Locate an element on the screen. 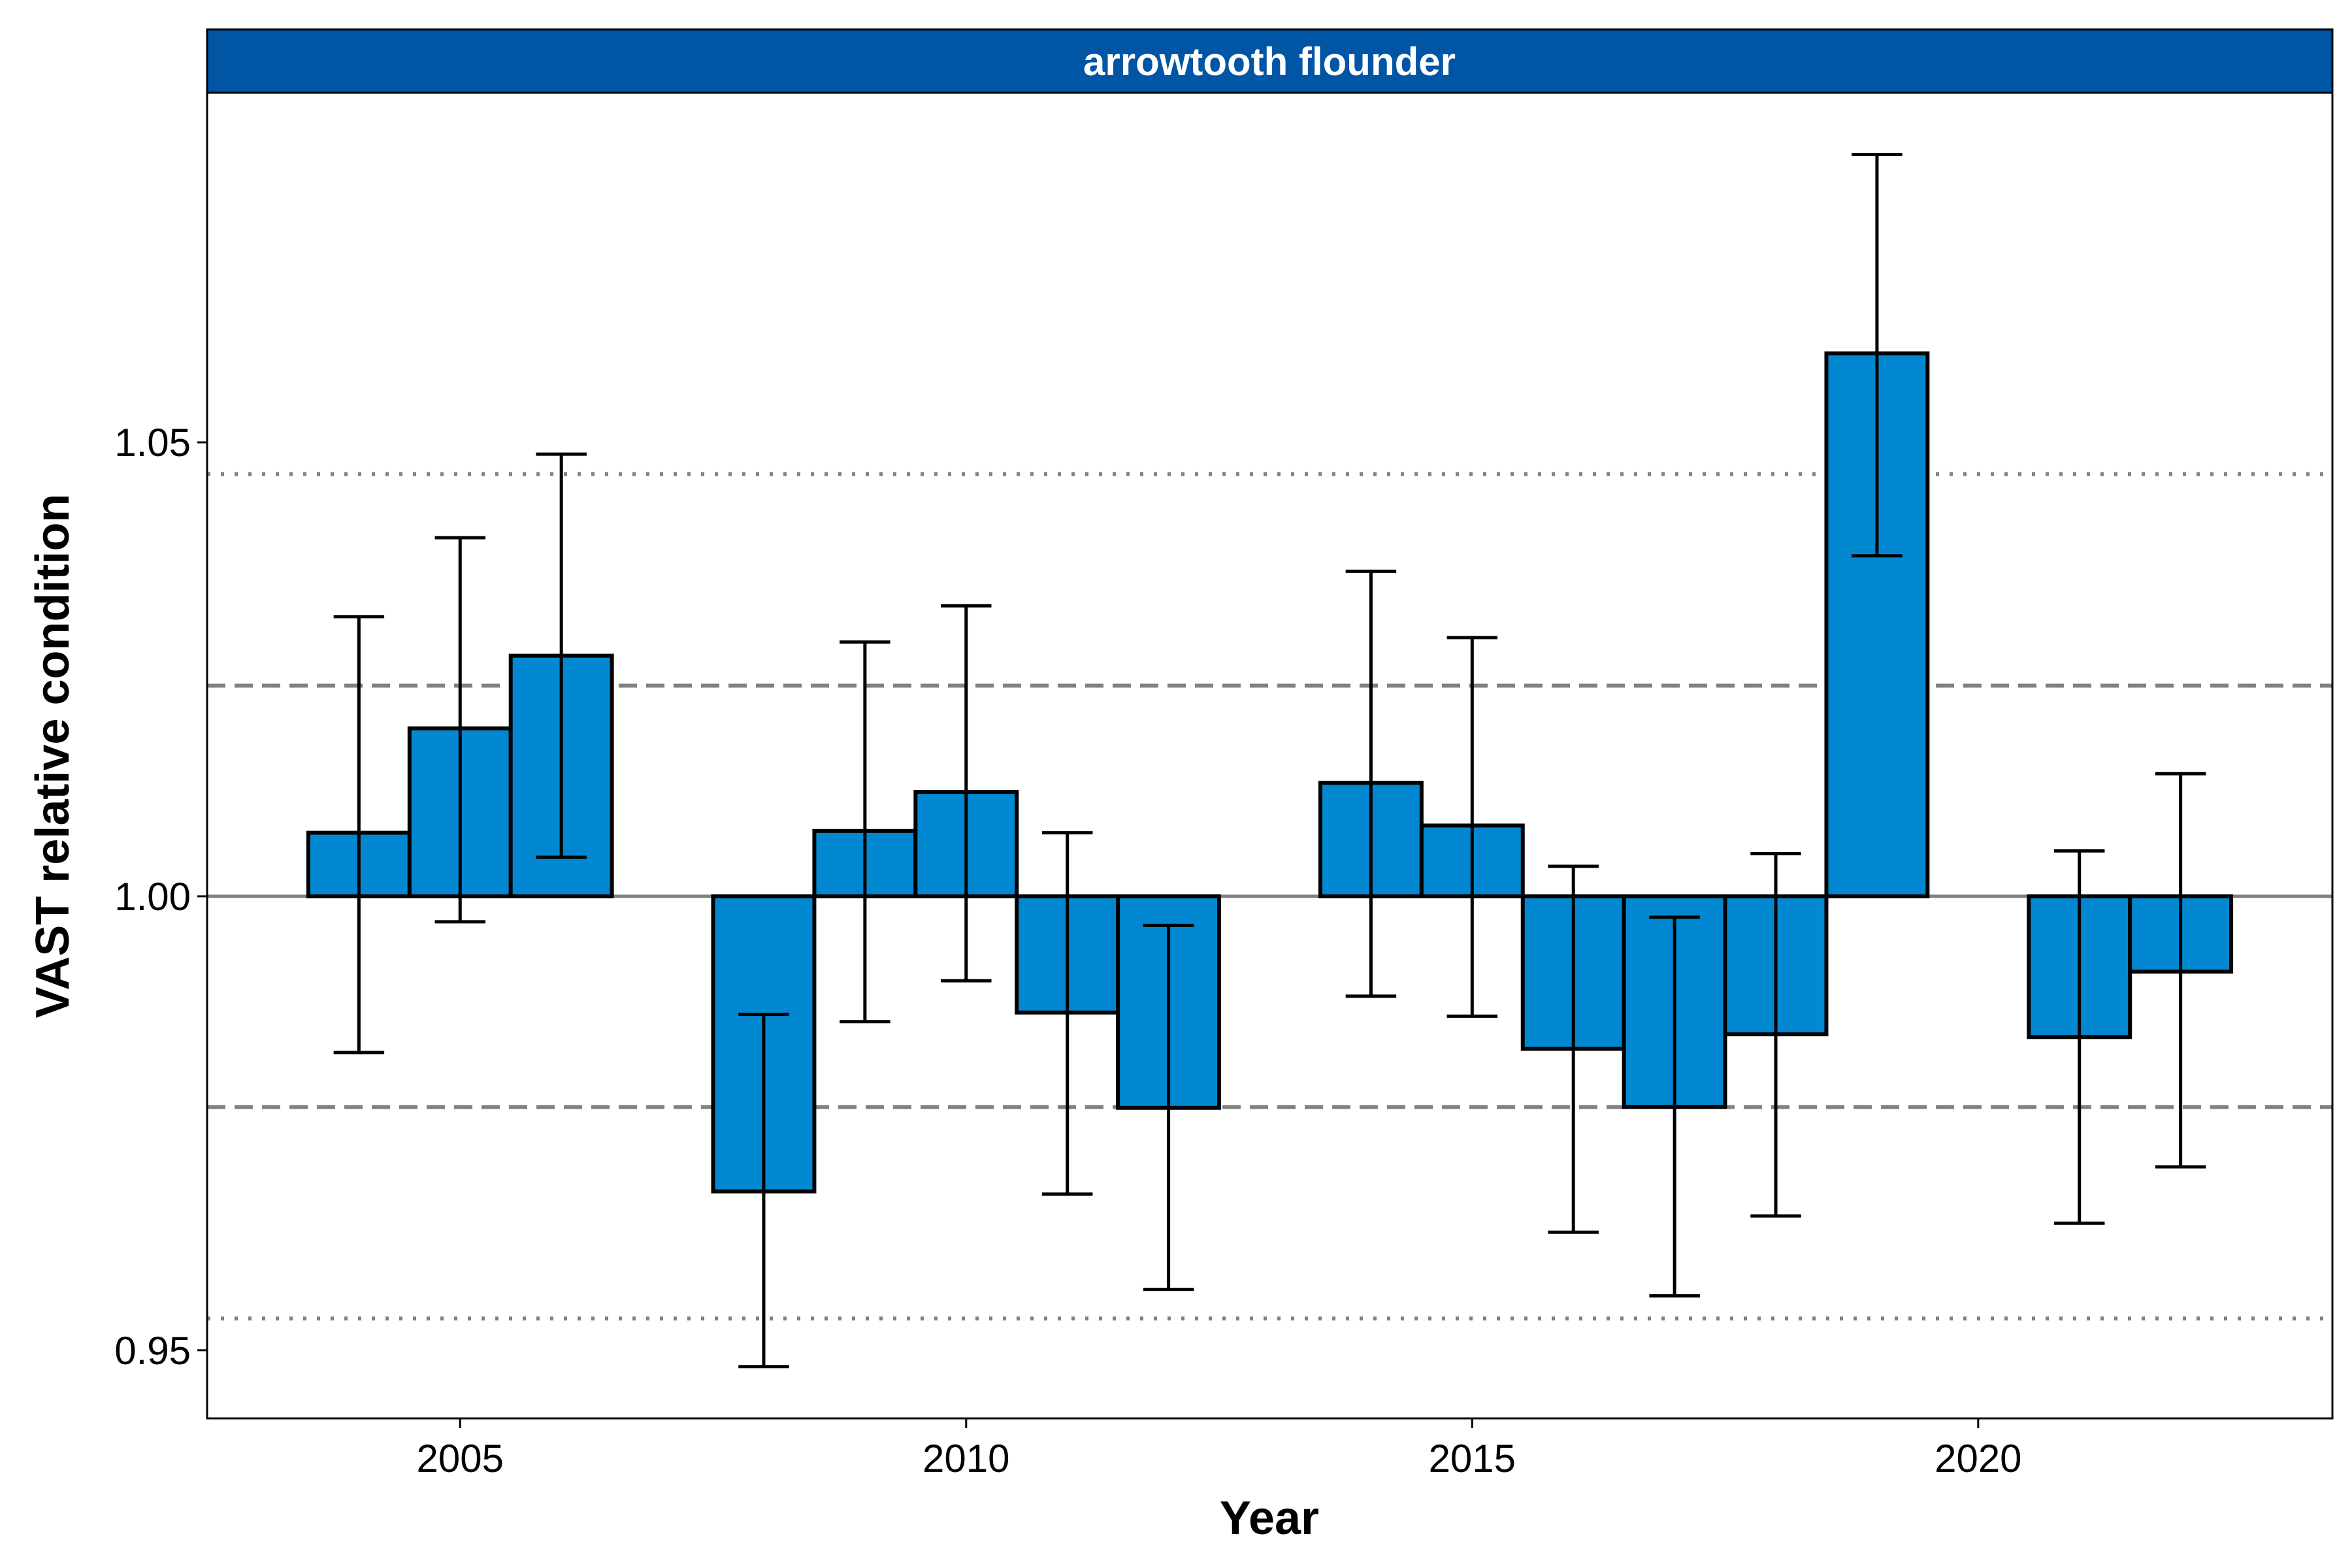  error-bar-2015 is located at coordinates (1472, 827).